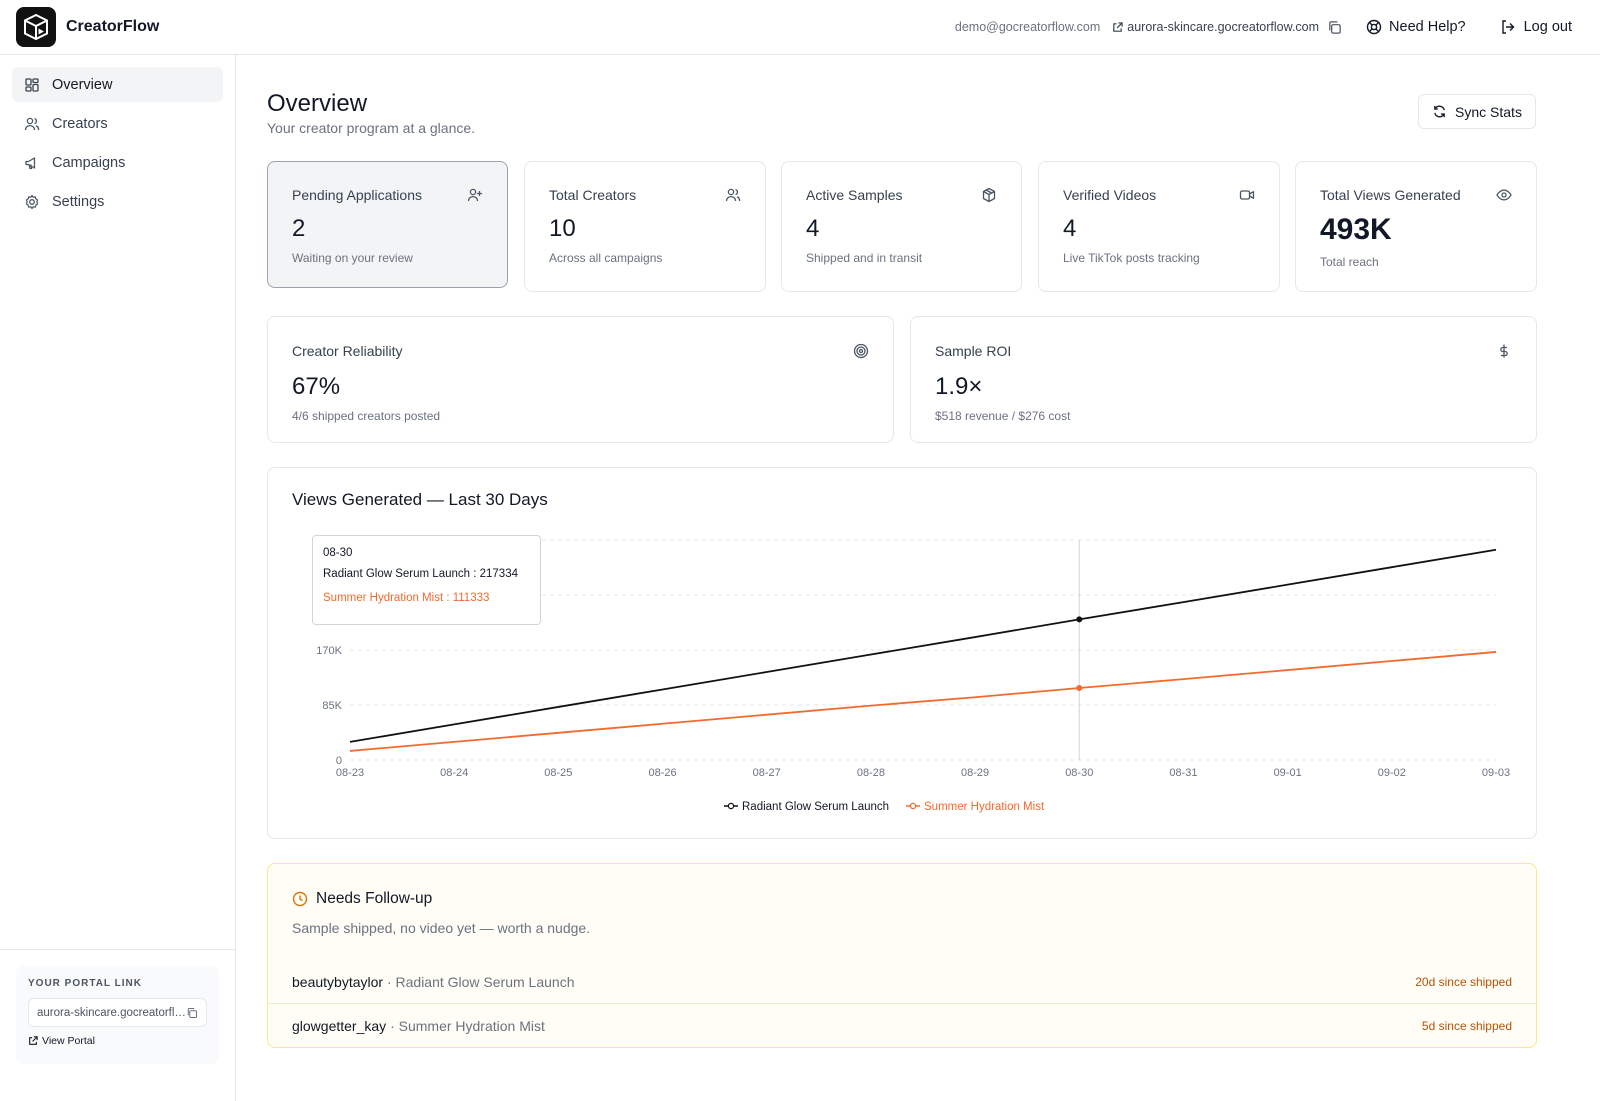 This screenshot has height=1101, width=1600. What do you see at coordinates (371, 128) in the screenshot?
I see `page-subtitle: Your creator program at a glance.` at bounding box center [371, 128].